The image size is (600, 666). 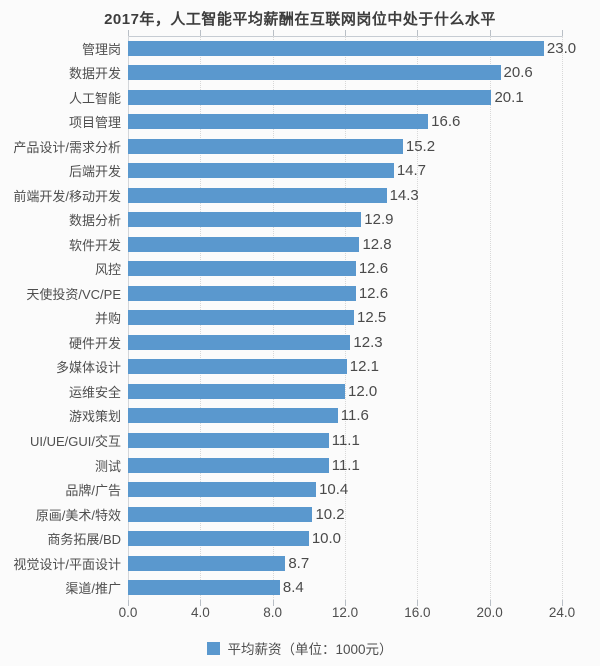 I want to click on category-label: 渠道/推广, so click(x=93, y=589).